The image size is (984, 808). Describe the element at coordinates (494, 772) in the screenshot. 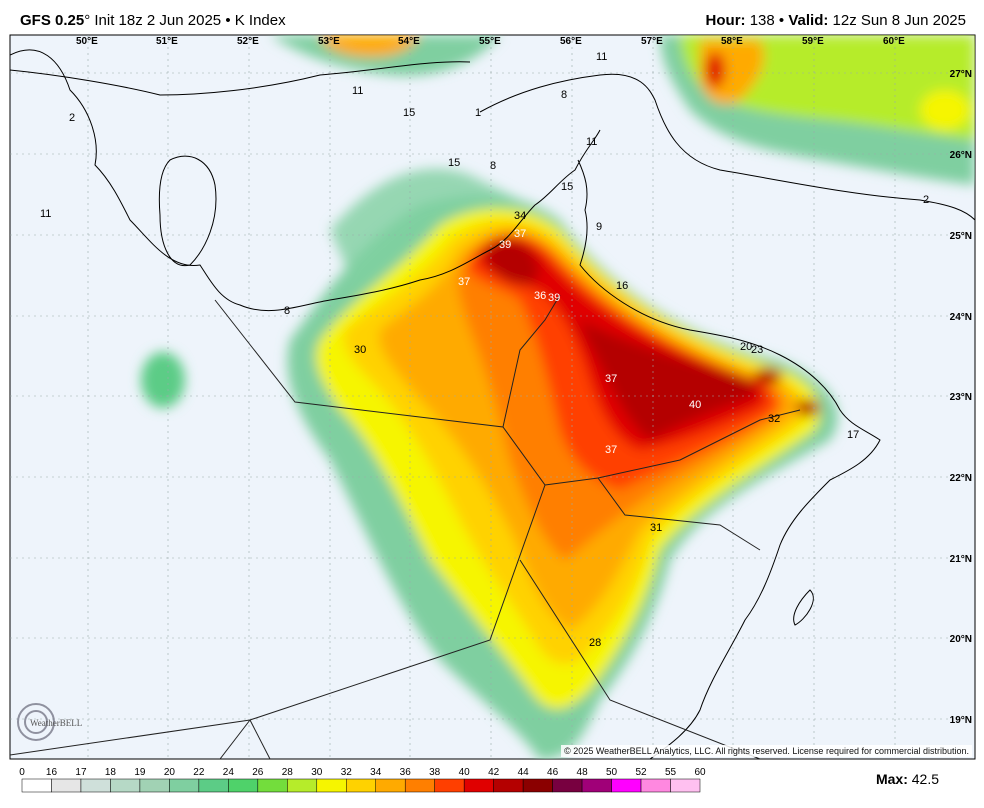

I see `legend-tick-label: 42` at that location.